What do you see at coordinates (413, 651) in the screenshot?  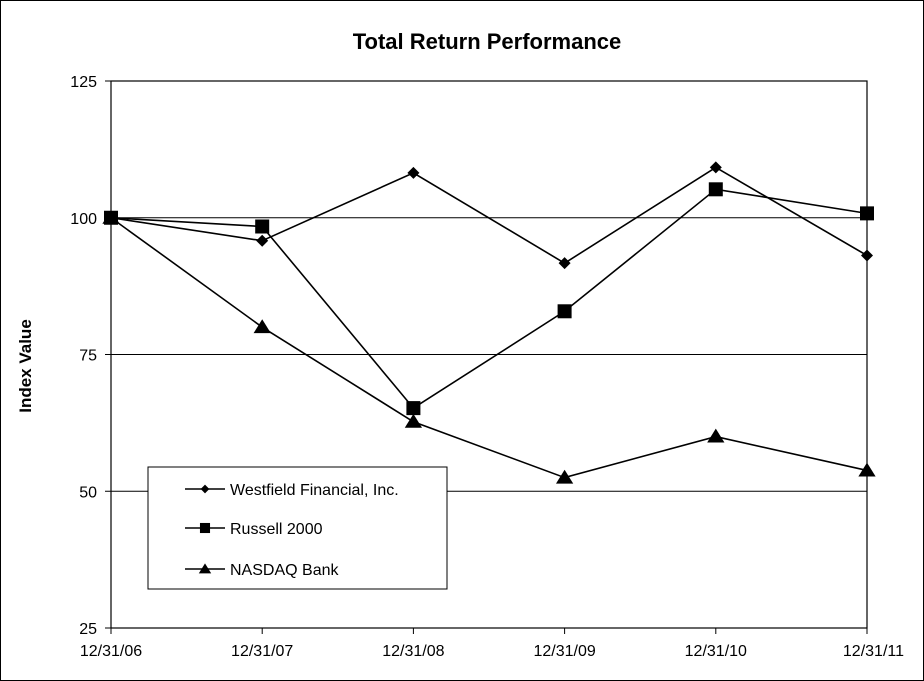 I see `x-tick-label: 12/31/08` at bounding box center [413, 651].